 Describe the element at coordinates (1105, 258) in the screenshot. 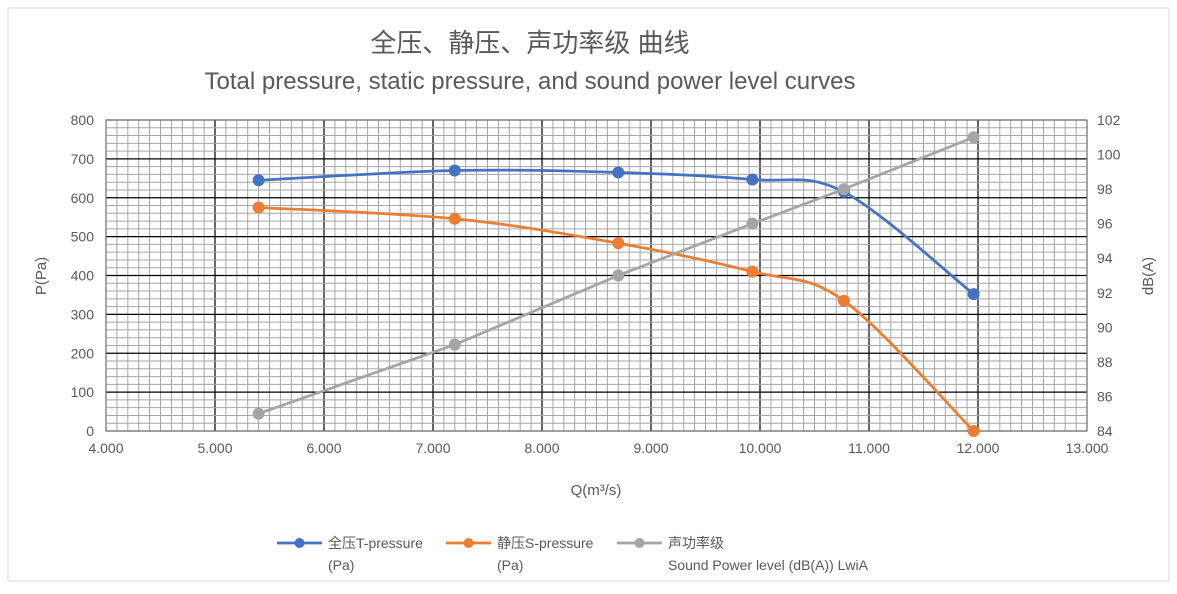

I see `y2-tick-label: 94` at that location.